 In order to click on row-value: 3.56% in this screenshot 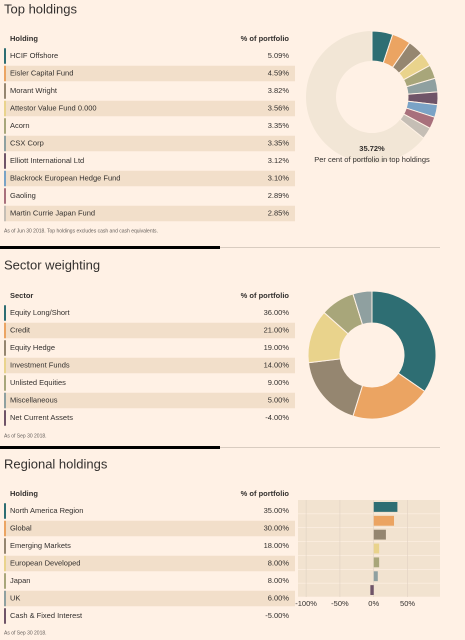, I will do `click(279, 107)`.